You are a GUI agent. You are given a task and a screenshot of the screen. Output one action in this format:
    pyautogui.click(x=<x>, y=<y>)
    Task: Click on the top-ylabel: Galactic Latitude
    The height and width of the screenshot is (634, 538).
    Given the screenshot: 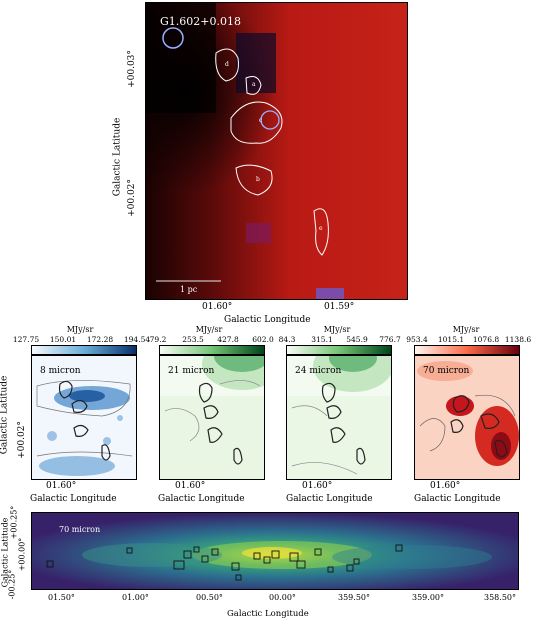 What is the action you would take?
    pyautogui.click(x=117, y=157)
    